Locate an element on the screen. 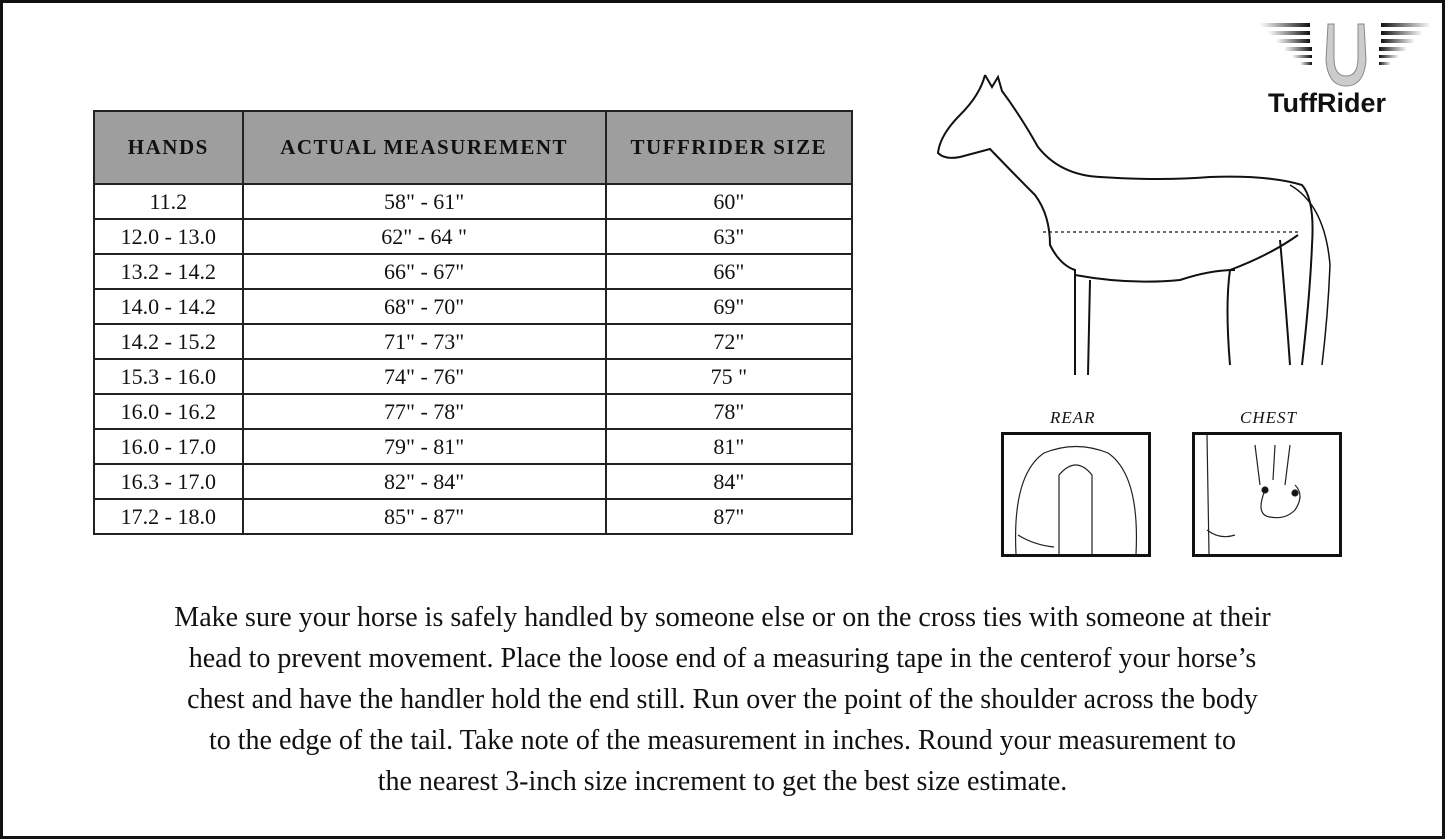 This screenshot has height=839, width=1445. header-hands: HANDS is located at coordinates (168, 147).